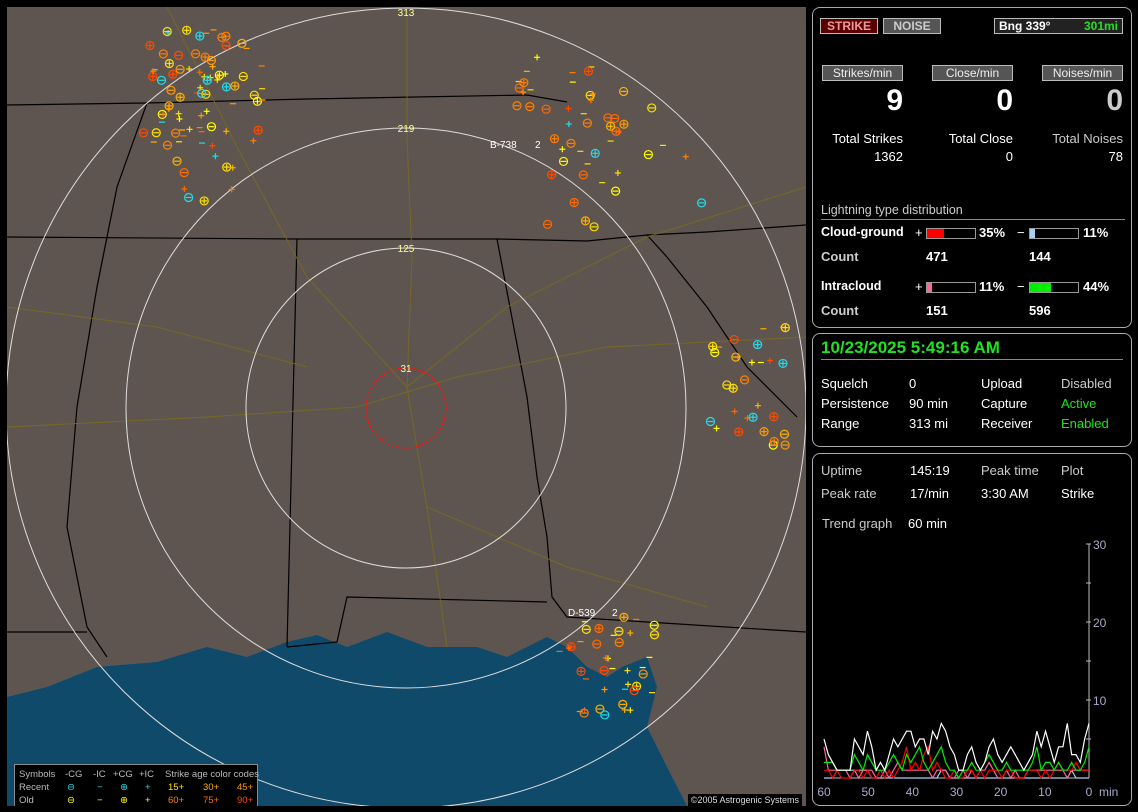 The height and width of the screenshot is (812, 1138). Describe the element at coordinates (1085, 423) in the screenshot. I see `receiver-value: Enabled` at that location.